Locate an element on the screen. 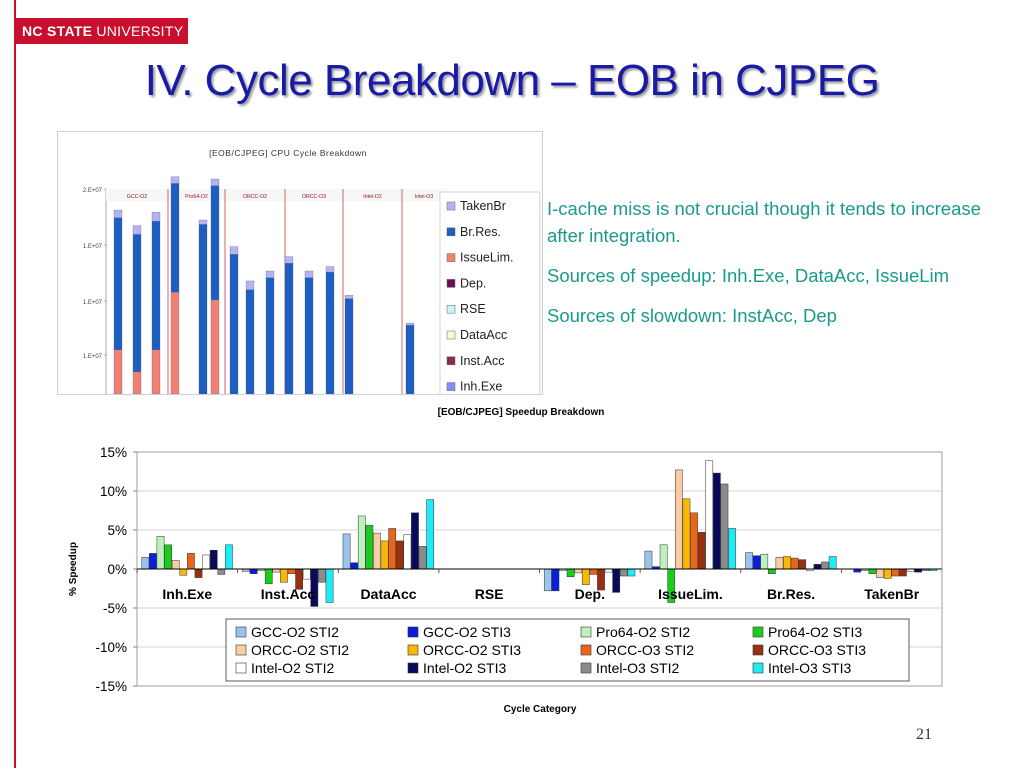 This screenshot has width=1024, height=768. speedup-y-tick-label: 15% is located at coordinates (113, 452).